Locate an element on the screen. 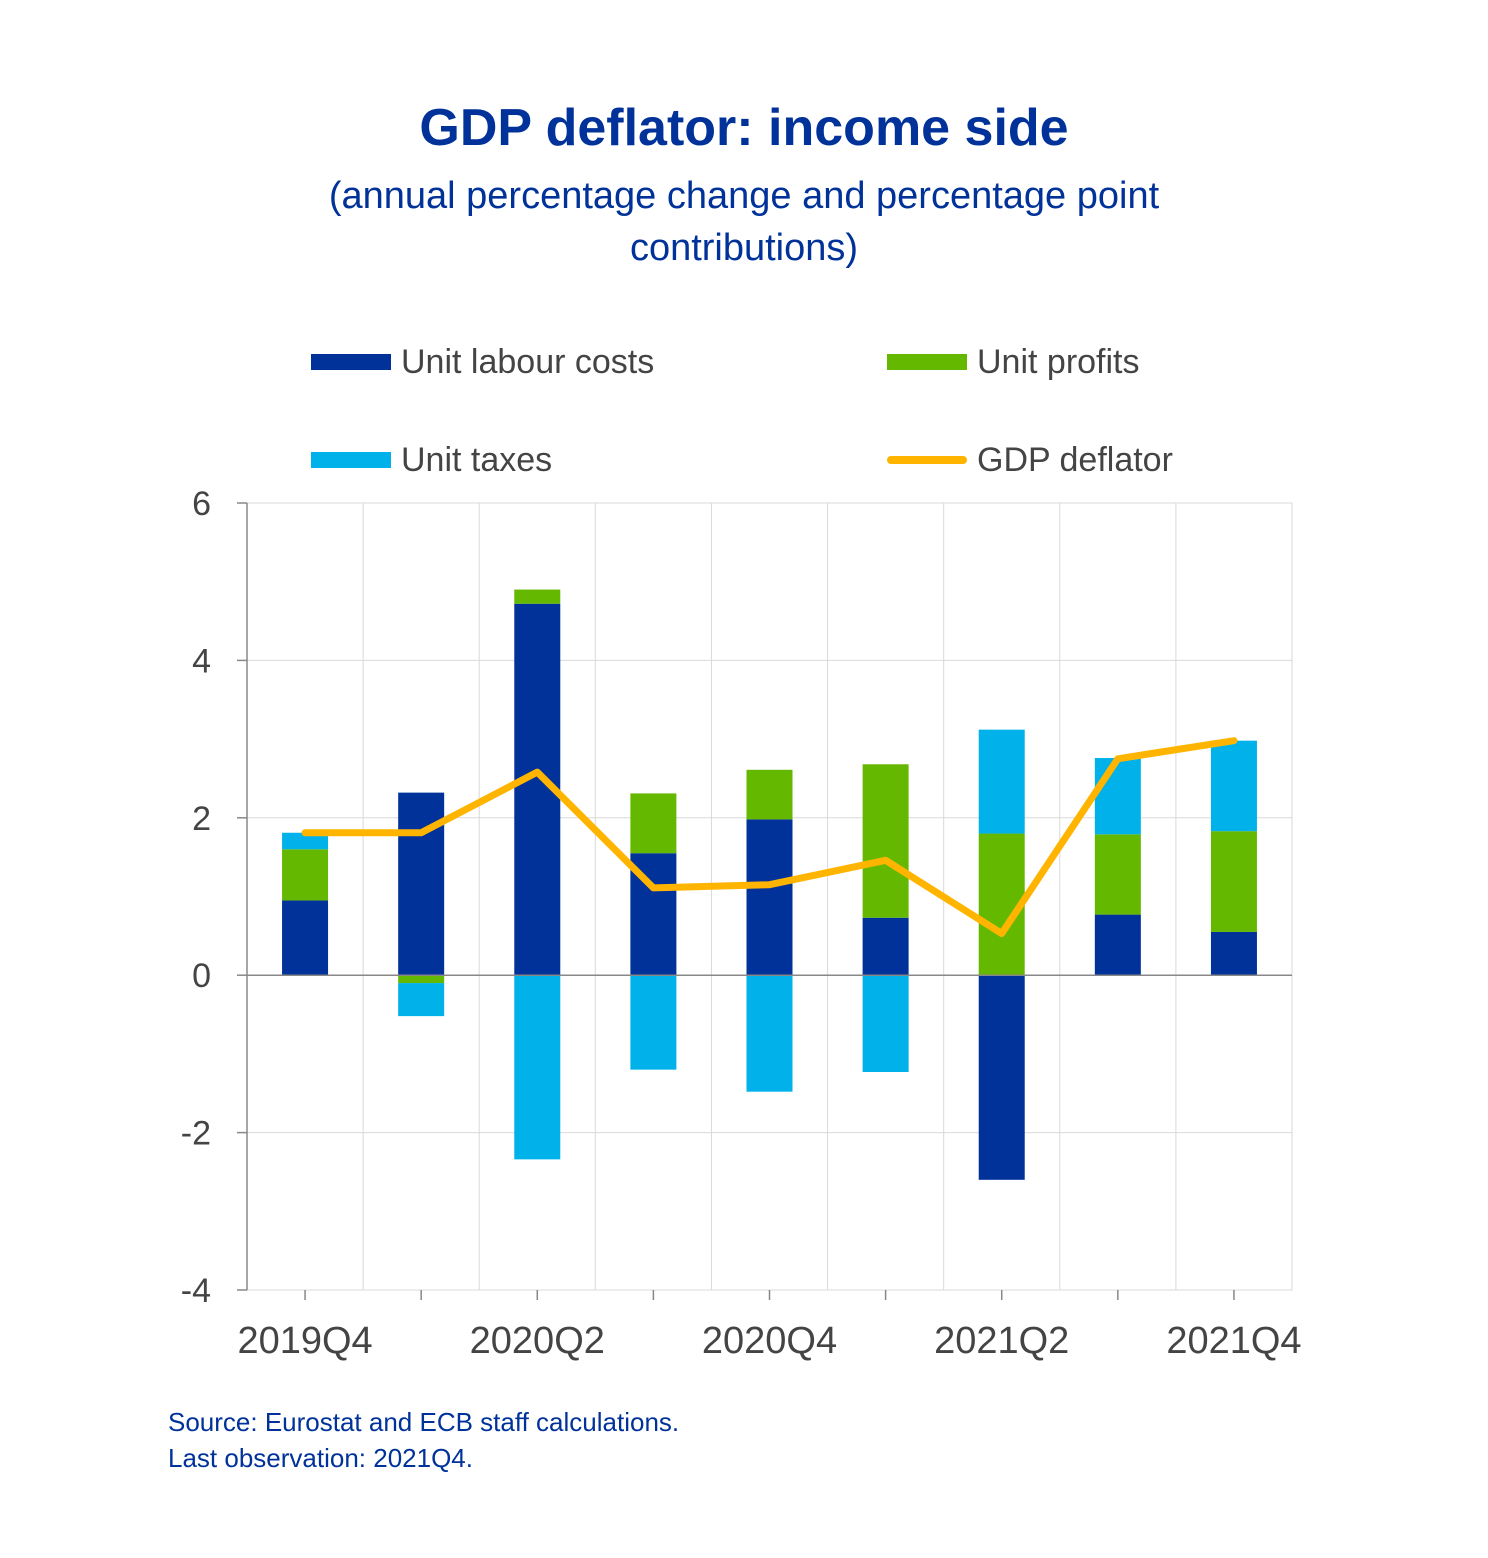  legend-swatch-unit-profits is located at coordinates (927, 362).